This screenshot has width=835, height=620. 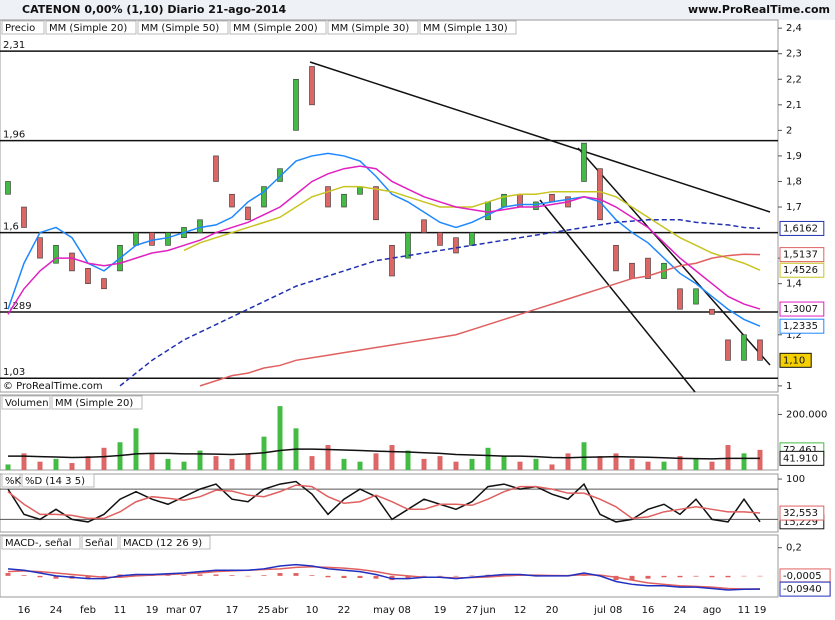 What do you see at coordinates (794, 28) in the screenshot?
I see `y-tick-label: 2,4` at bounding box center [794, 28].